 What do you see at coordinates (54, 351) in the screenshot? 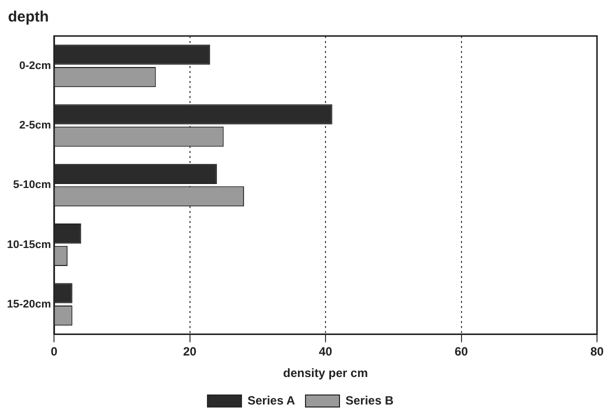
I see `x-tick-label: 0` at bounding box center [54, 351].